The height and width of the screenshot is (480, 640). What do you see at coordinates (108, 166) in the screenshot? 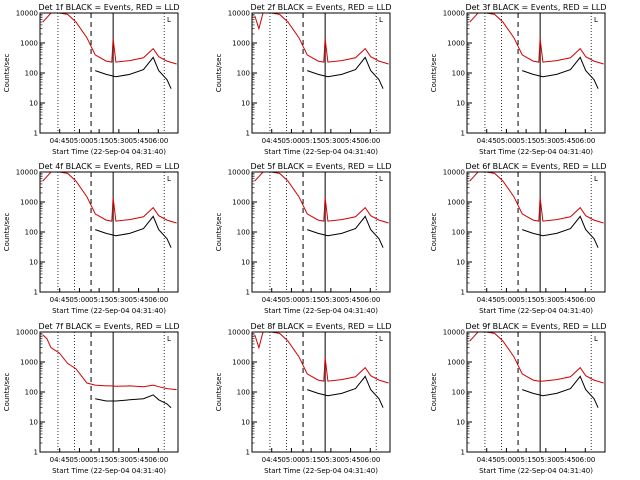
I see `panel-title: Det 4f BLACK = Events, RED = LLD` at bounding box center [108, 166].